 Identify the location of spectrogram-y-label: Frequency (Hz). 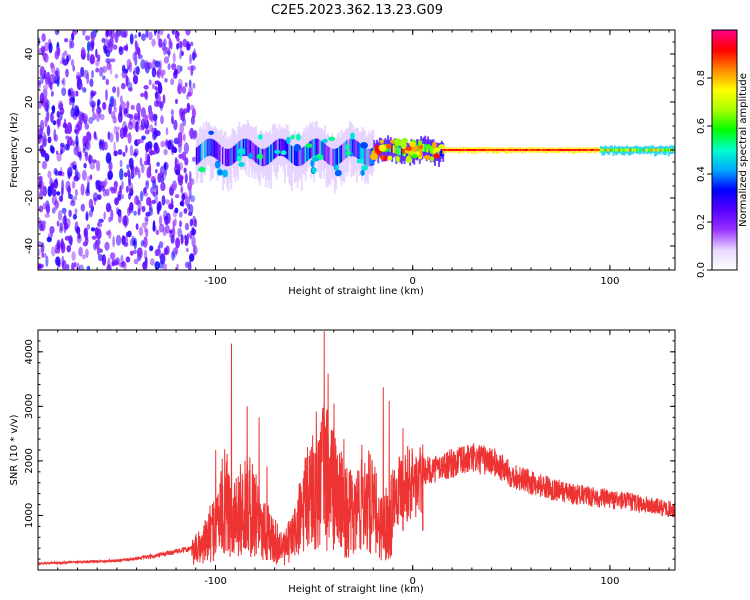
(14, 150).